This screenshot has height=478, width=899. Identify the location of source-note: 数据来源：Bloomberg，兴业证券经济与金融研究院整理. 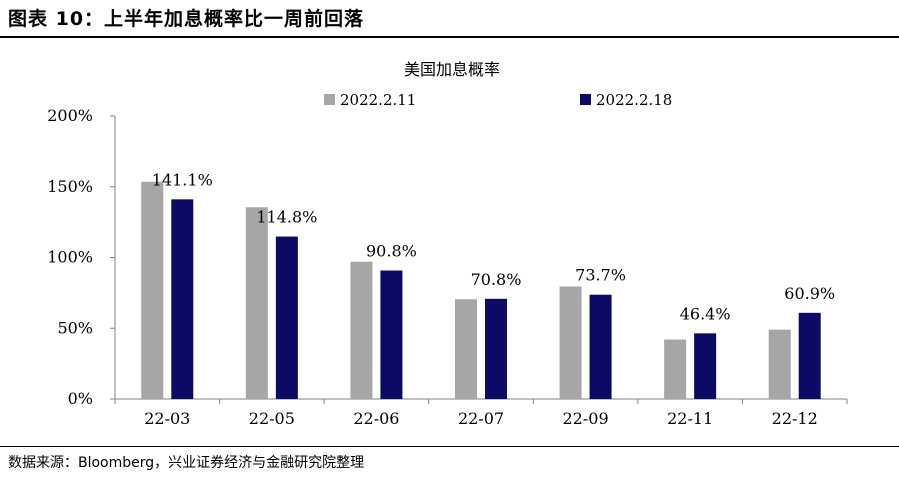
(186, 463).